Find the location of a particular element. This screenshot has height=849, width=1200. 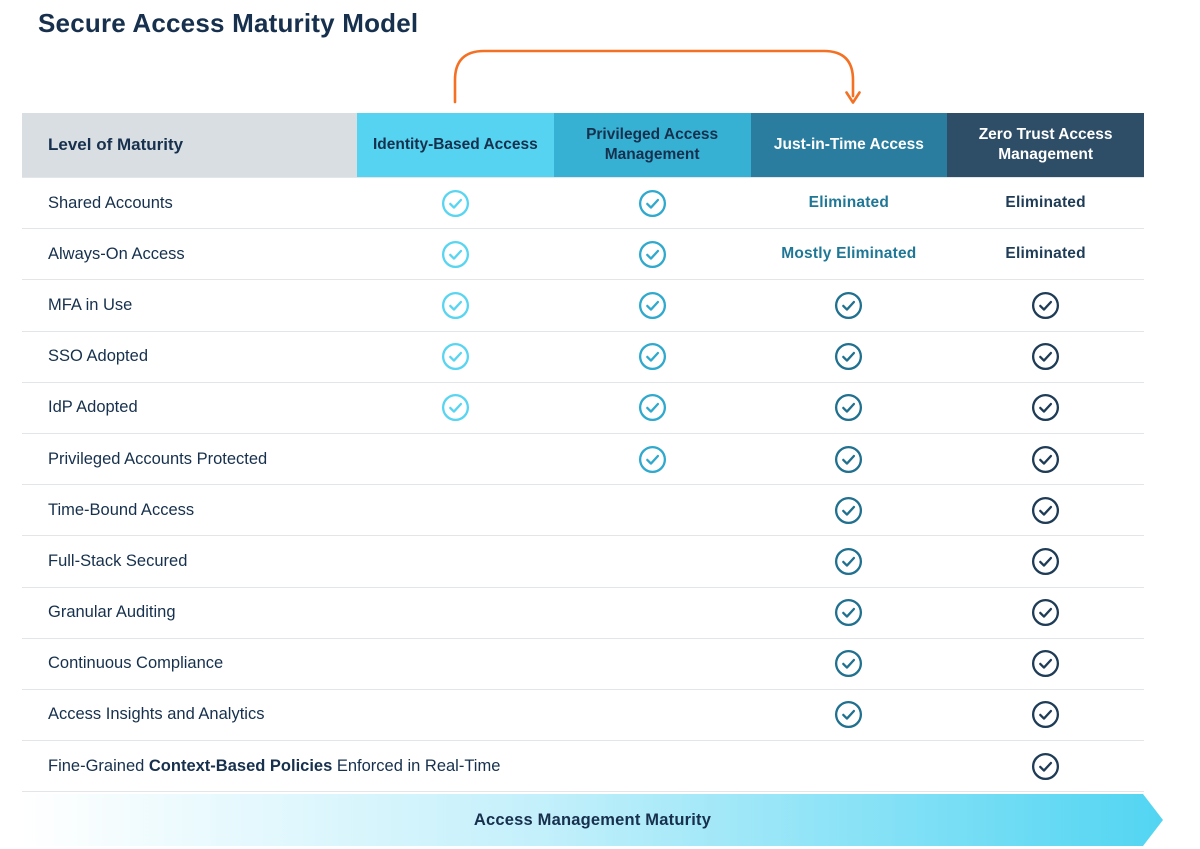

table-row: Privileged Accounts Protected is located at coordinates (583, 460).